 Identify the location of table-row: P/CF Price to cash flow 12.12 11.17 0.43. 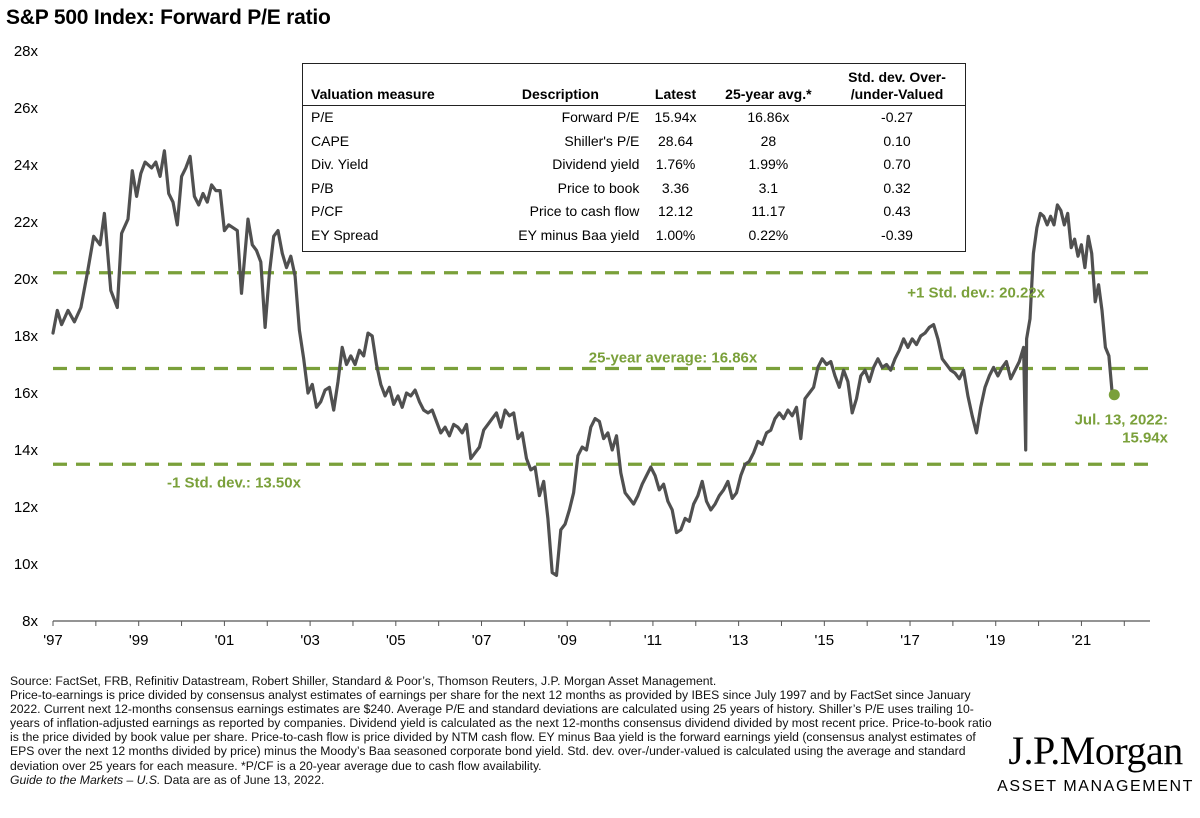
(634, 212).